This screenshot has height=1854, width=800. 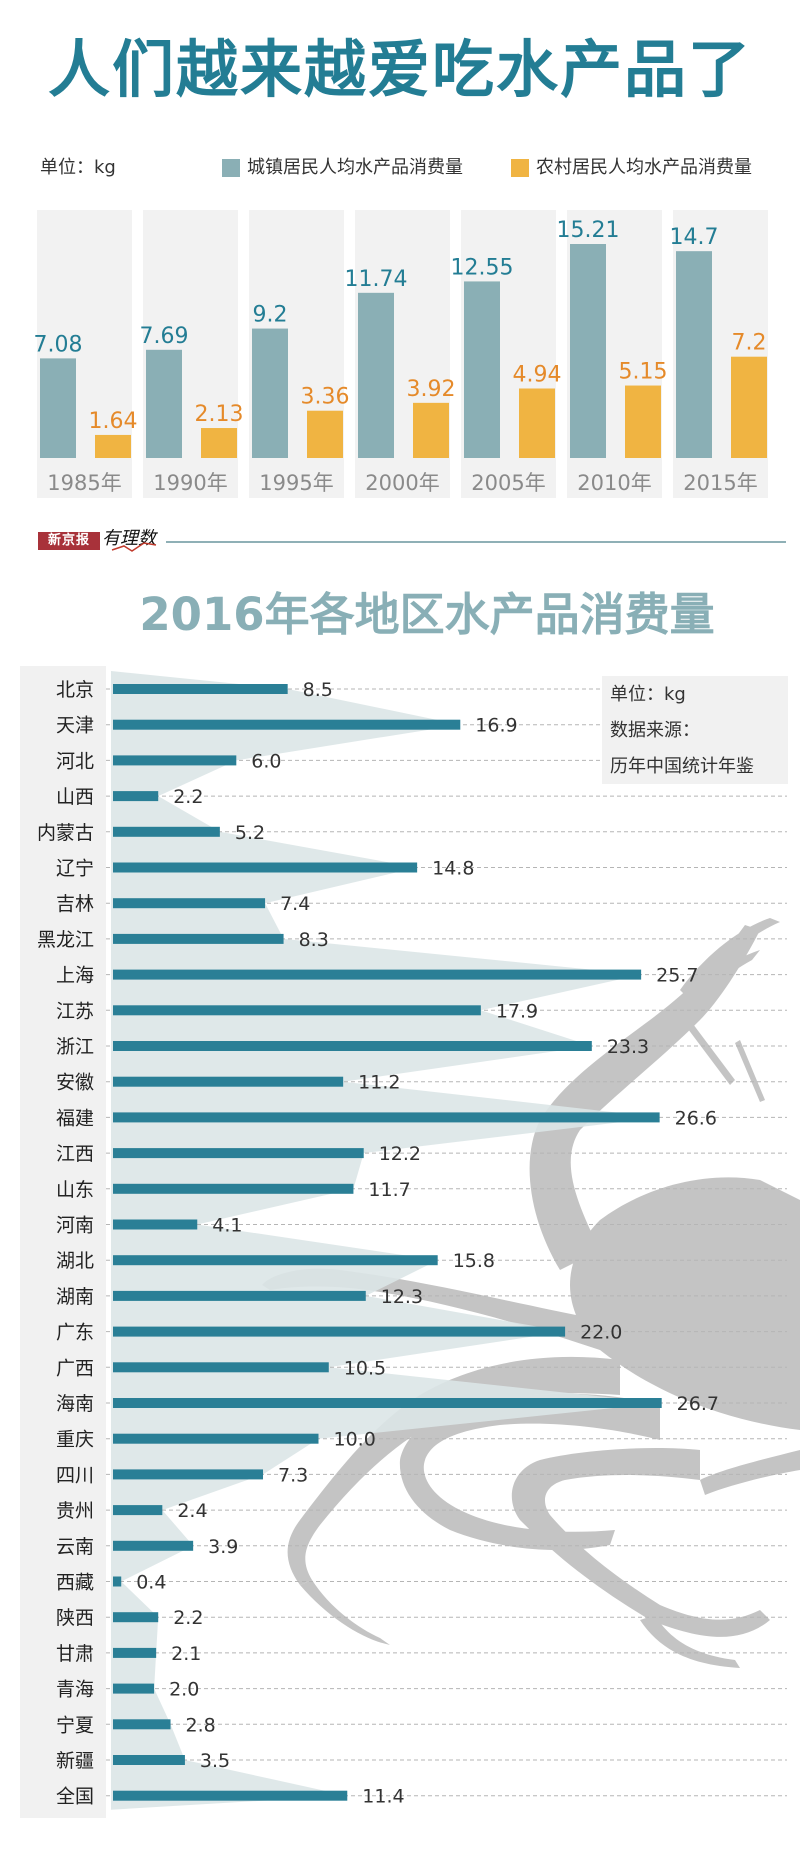 I want to click on rural-value-label: 2.13, so click(x=219, y=414).